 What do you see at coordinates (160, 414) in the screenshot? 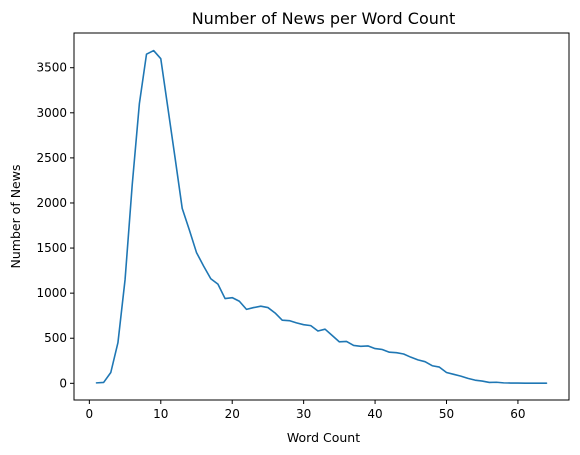
I see `x-tick-label: 10` at bounding box center [160, 414].